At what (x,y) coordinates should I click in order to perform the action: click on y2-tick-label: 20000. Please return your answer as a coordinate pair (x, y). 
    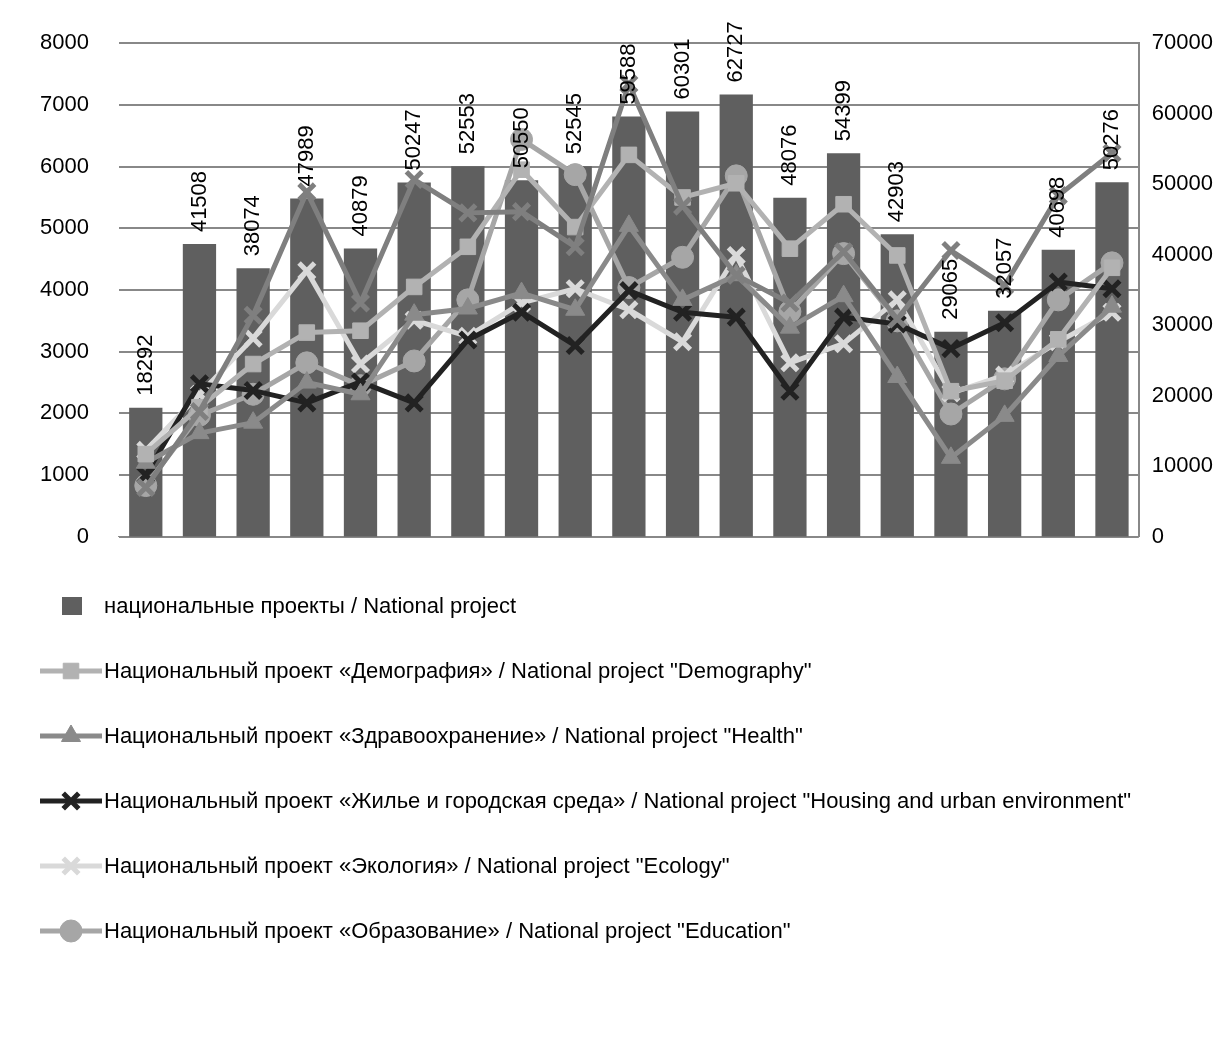
    Looking at the image, I should click on (1182, 394).